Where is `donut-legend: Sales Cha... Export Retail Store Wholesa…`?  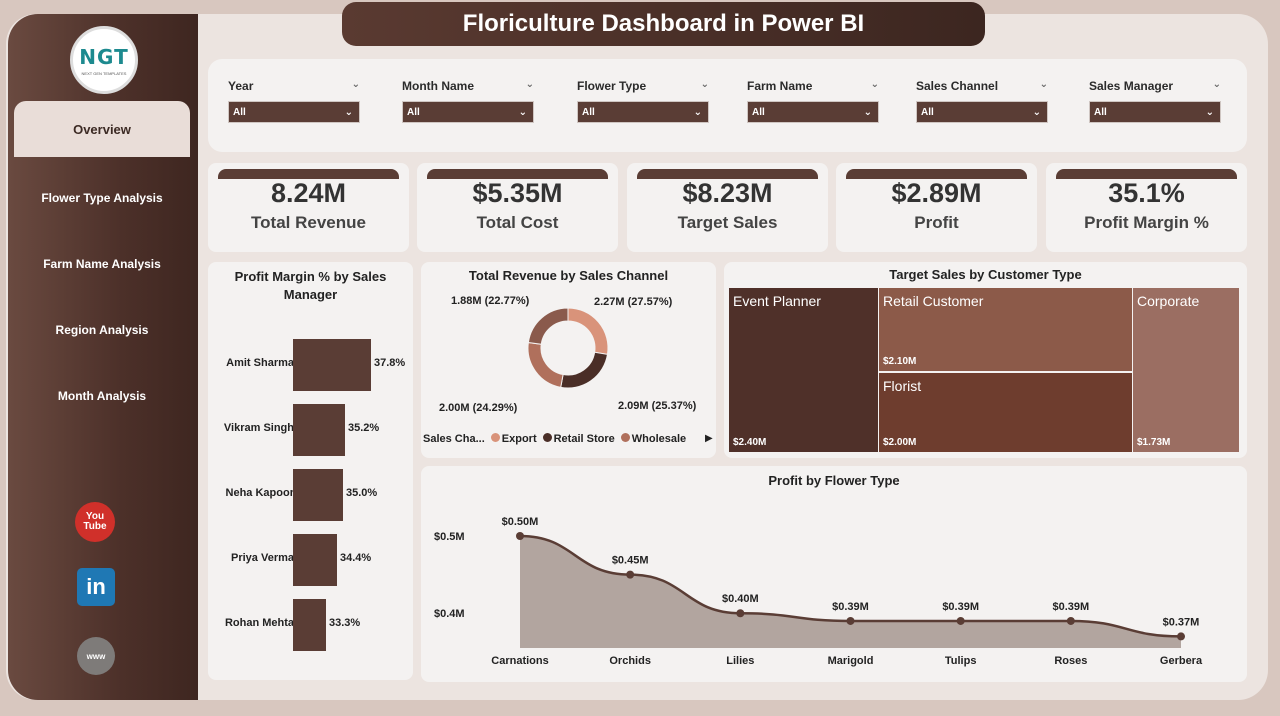 donut-legend: Sales Cha... Export Retail Store Wholesa… is located at coordinates (554, 439).